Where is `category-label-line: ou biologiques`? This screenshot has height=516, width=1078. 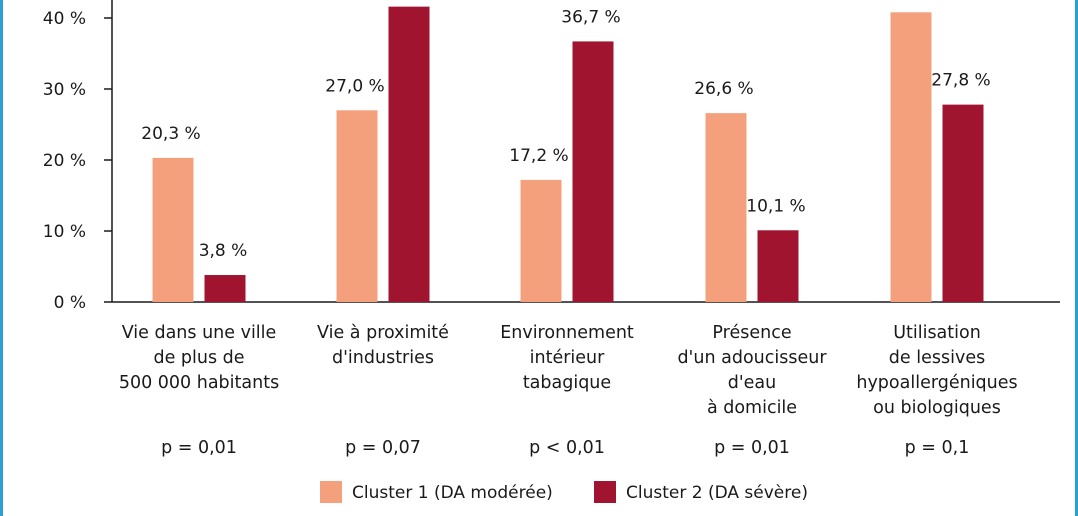
category-label-line: ou biologiques is located at coordinates (937, 408).